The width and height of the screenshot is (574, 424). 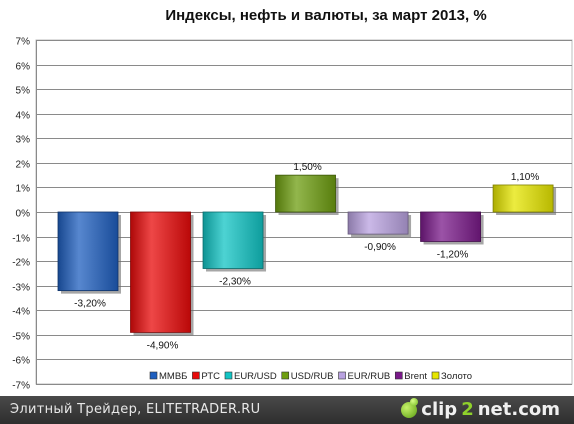 What do you see at coordinates (23, 140) in the screenshot?
I see `y-tick-label: 3%` at bounding box center [23, 140].